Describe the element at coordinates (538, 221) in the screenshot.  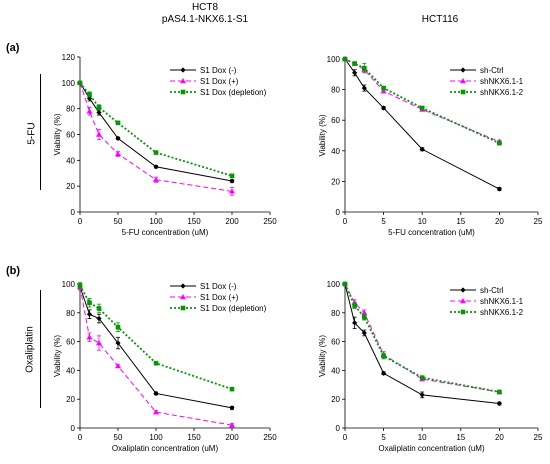
I see `x-tick-label: 25` at that location.